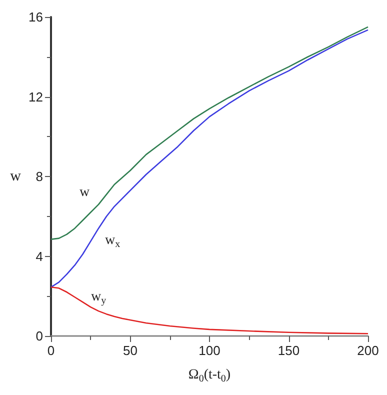 The height and width of the screenshot is (395, 387). Describe the element at coordinates (368, 350) in the screenshot. I see `x-tick-label: 200` at that location.